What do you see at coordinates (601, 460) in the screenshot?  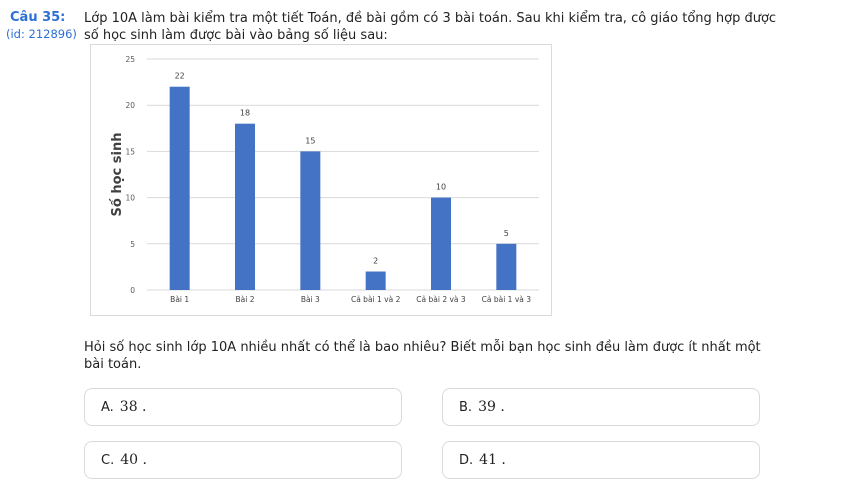 I see `answer-option-d: D. 41 .` at bounding box center [601, 460].